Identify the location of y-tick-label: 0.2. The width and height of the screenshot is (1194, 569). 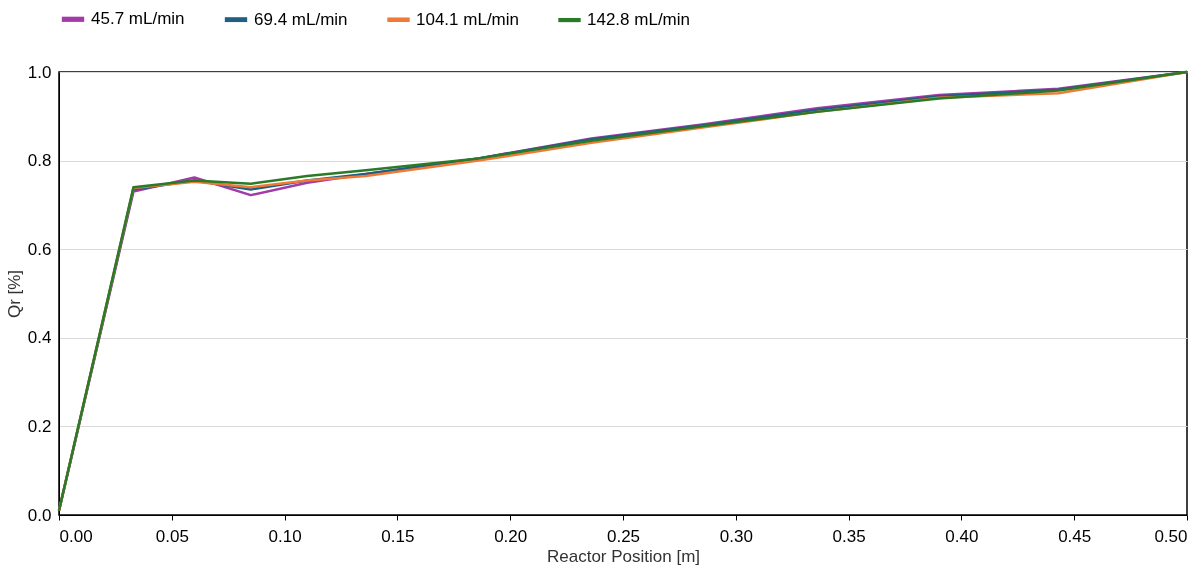
(39, 426).